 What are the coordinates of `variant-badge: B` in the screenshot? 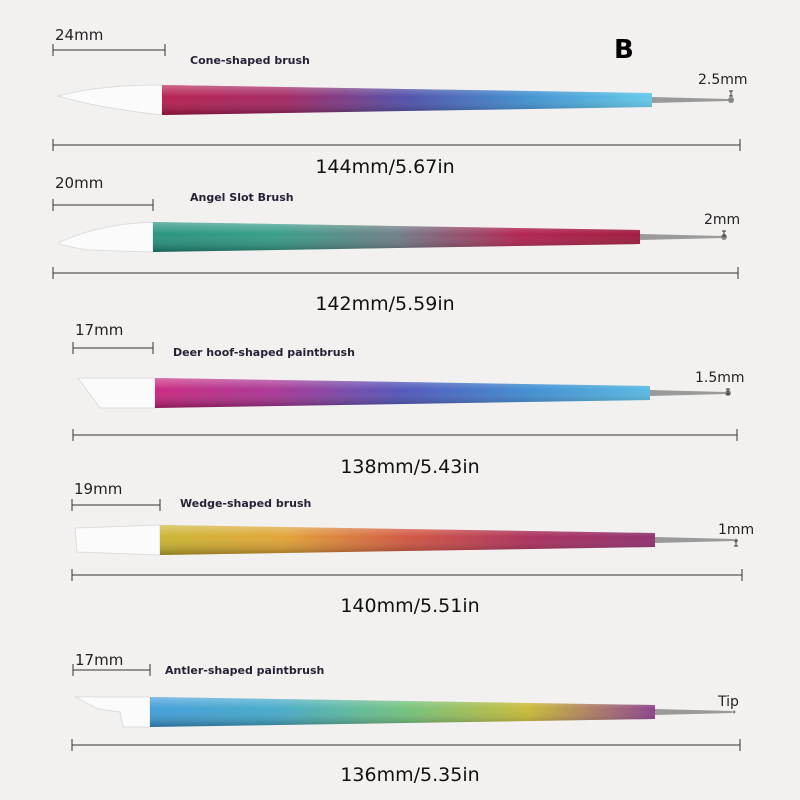 It's located at (624, 50).